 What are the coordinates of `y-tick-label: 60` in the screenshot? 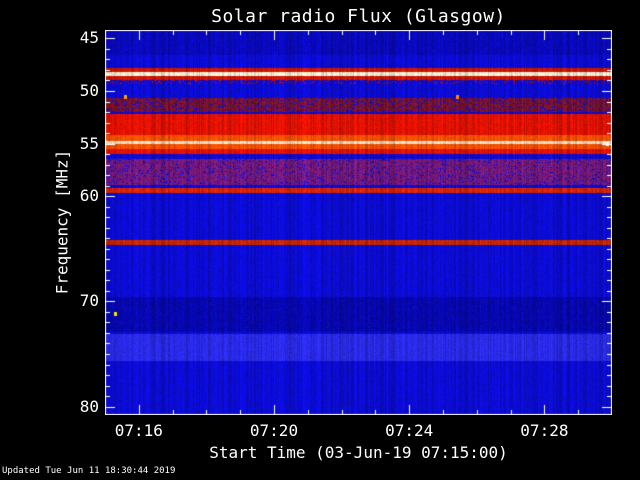 It's located at (89, 196).